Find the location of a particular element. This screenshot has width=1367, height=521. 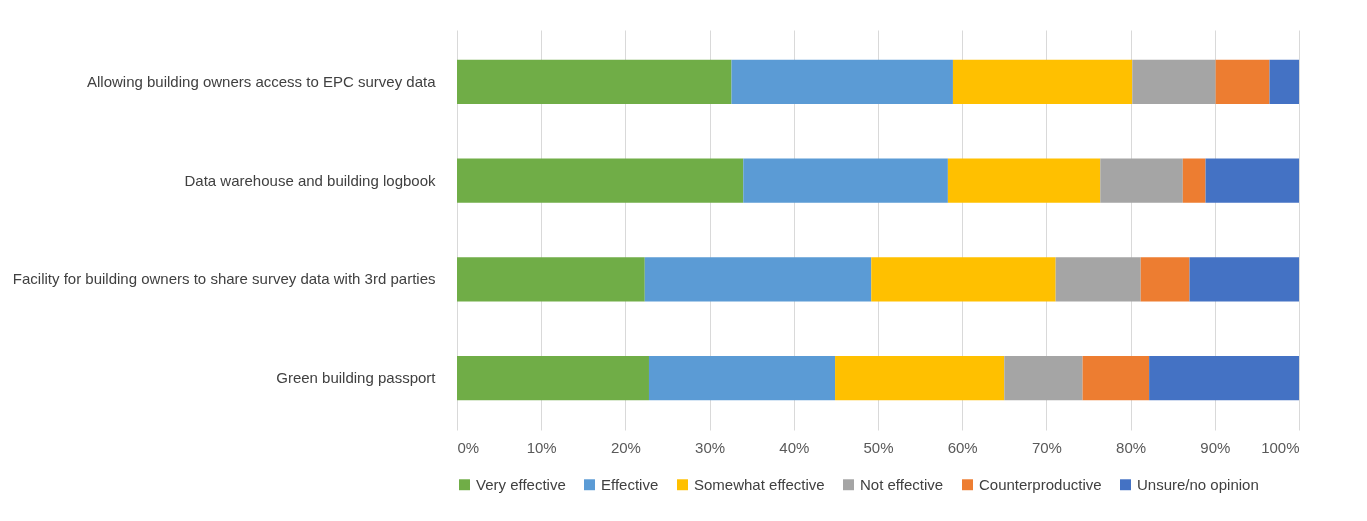

x-tick-label: 90% is located at coordinates (1215, 447).